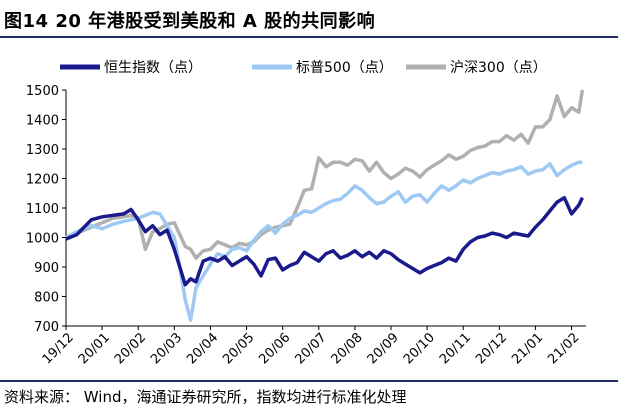  I want to click on y-tick-label: 700, so click(46, 327).